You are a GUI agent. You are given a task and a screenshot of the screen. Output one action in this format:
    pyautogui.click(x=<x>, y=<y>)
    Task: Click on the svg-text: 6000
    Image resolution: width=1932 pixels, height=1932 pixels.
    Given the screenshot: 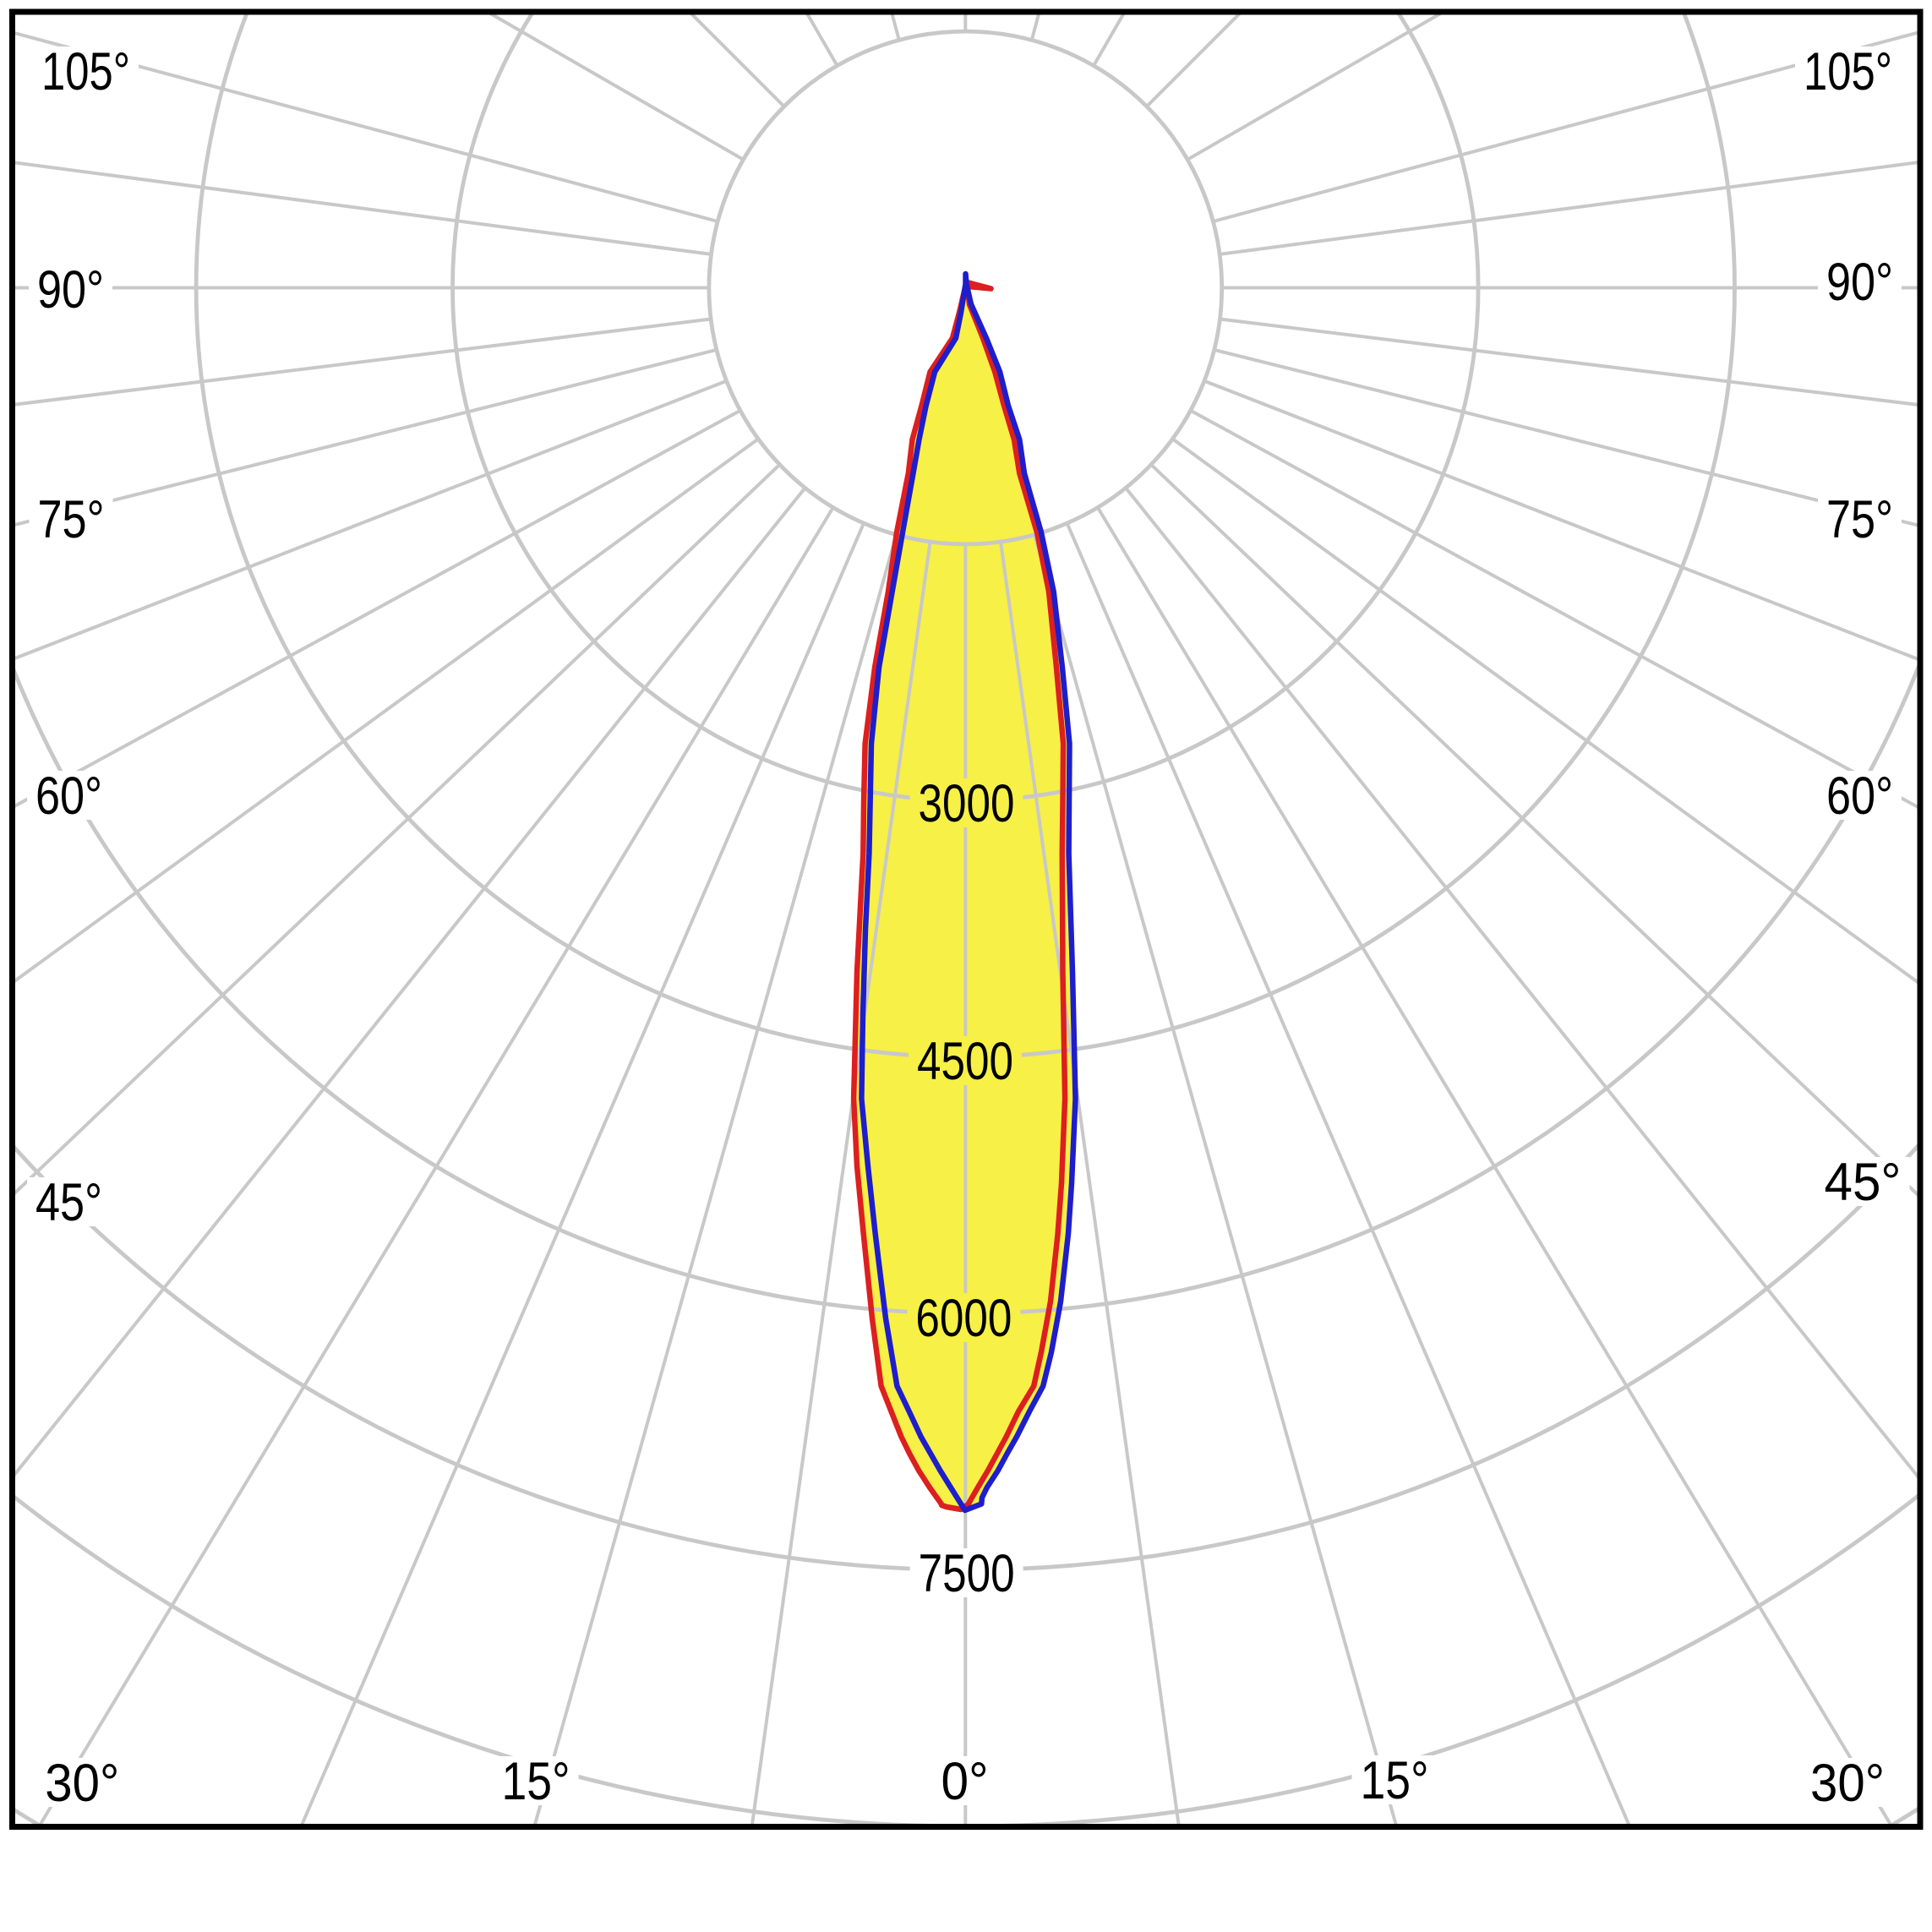 What is the action you would take?
    pyautogui.click(x=963, y=1318)
    